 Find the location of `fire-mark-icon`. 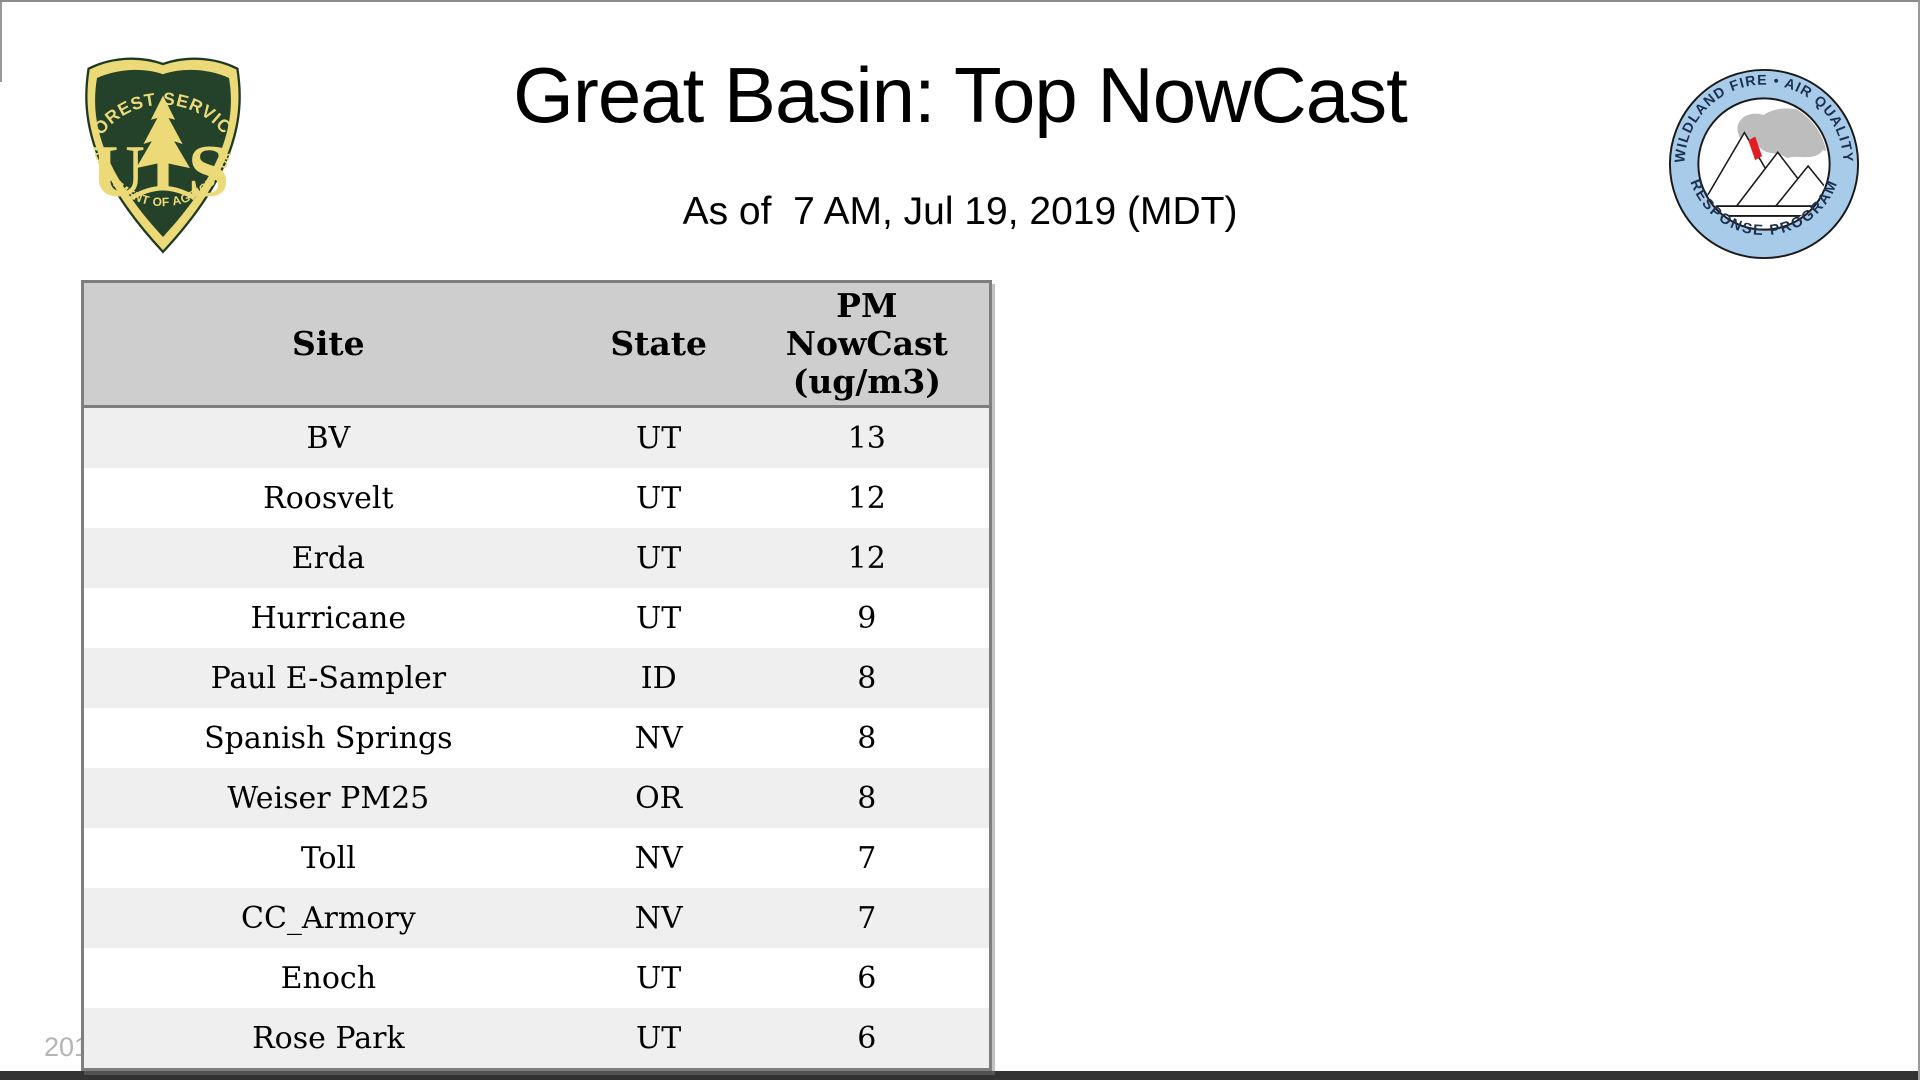

fire-mark-icon is located at coordinates (1755, 148).